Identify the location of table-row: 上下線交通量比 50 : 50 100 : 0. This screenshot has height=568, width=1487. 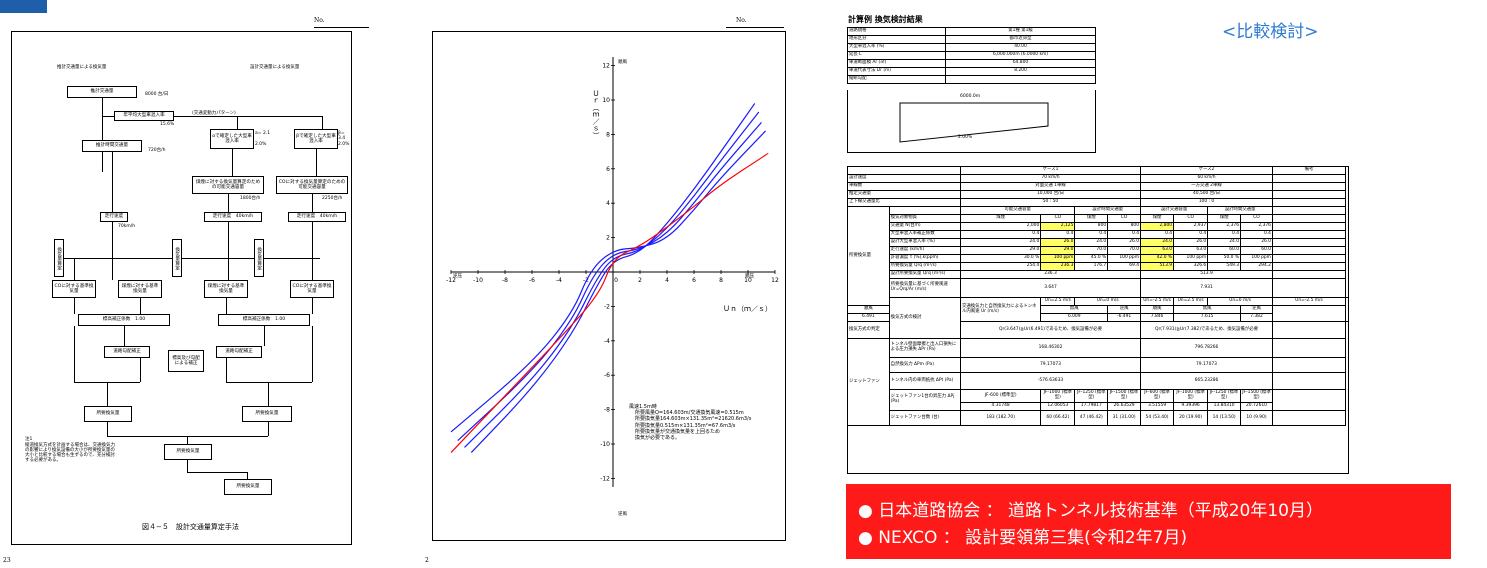
(1098, 202).